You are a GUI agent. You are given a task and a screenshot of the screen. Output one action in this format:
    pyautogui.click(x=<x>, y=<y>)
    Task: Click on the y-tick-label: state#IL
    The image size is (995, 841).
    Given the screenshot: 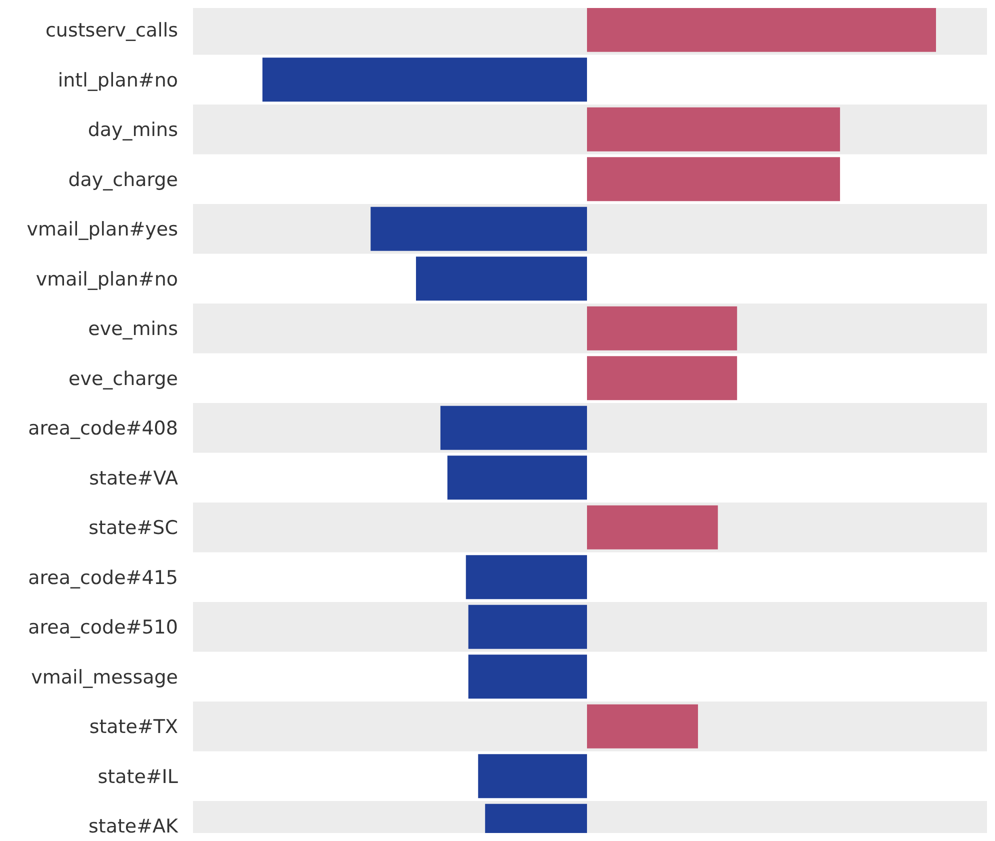 What is the action you would take?
    pyautogui.click(x=138, y=777)
    